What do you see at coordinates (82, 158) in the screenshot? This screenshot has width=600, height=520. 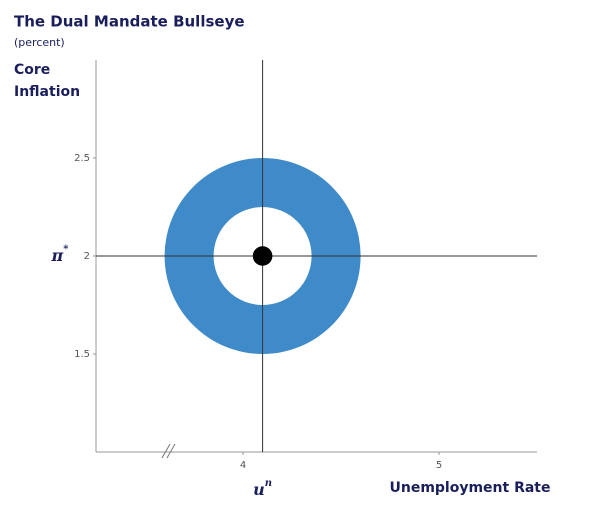 I see `y-tick-label: 2.5` at bounding box center [82, 158].